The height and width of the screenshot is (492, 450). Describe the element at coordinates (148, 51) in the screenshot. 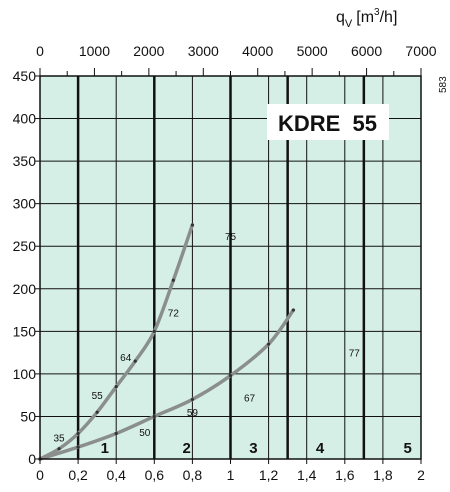

I see `top-tick-label: 2000` at that location.